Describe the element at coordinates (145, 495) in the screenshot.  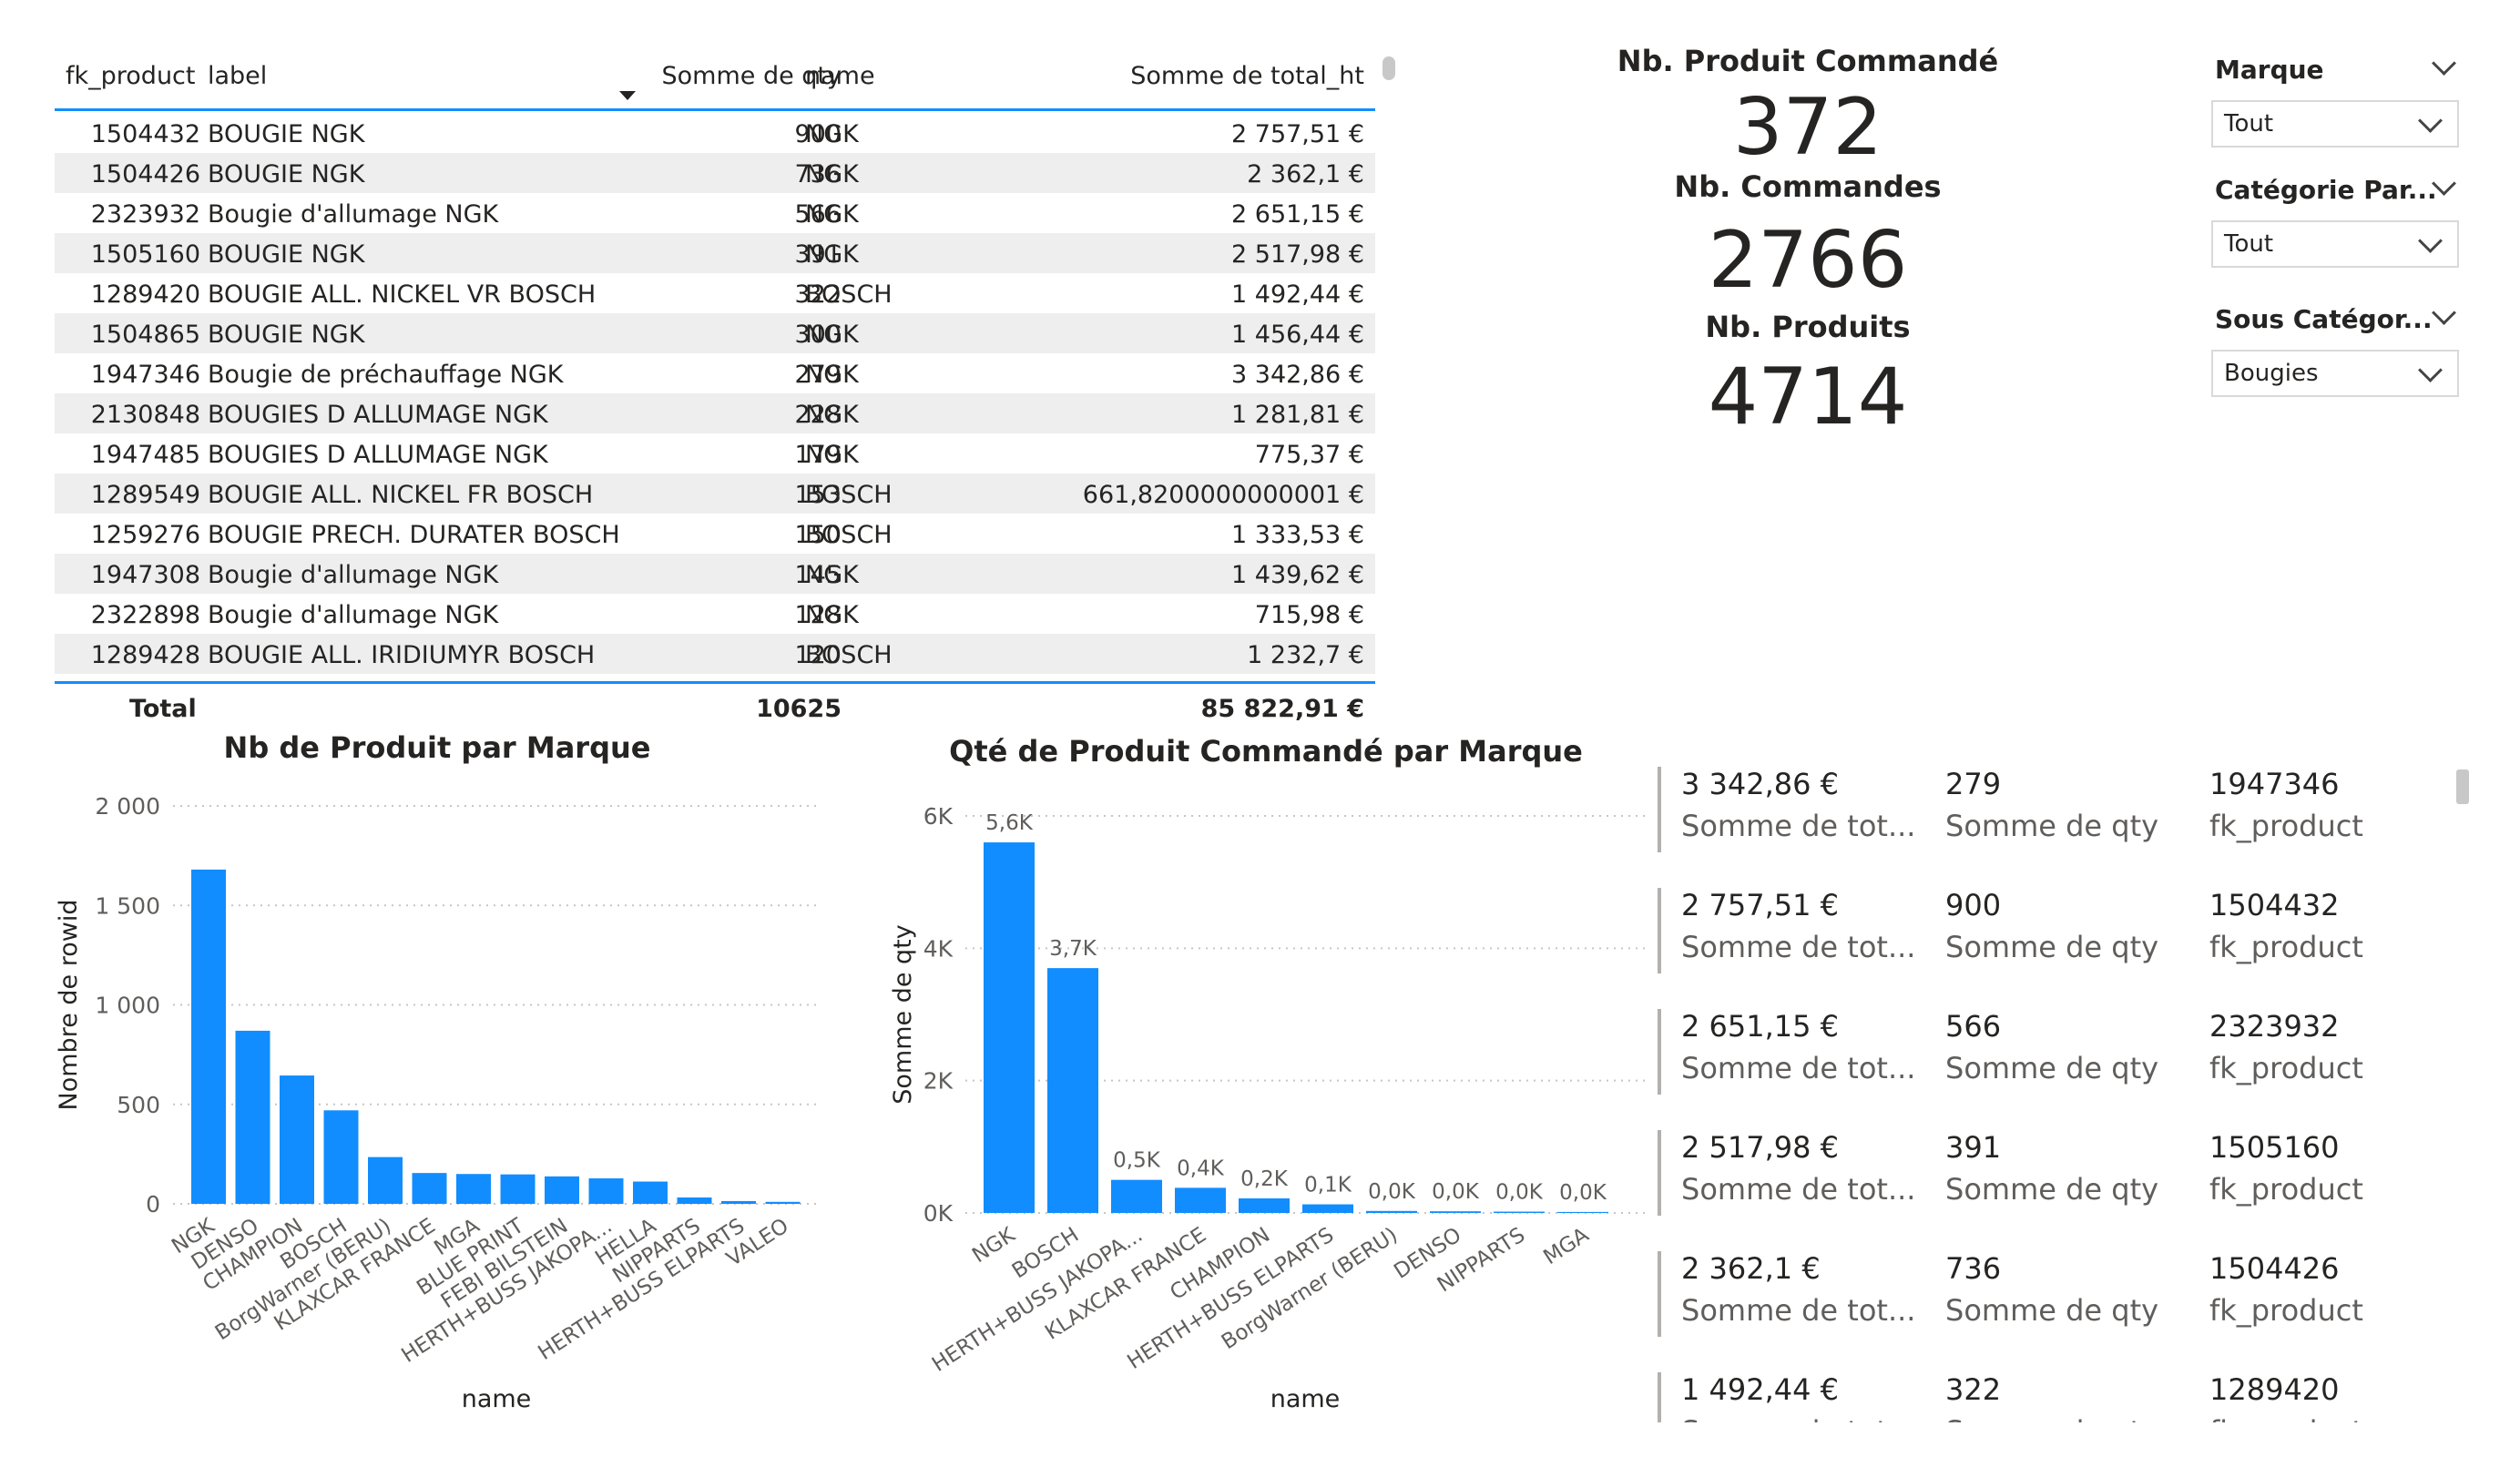
I see `cell-fk-product: 1289549` at that location.